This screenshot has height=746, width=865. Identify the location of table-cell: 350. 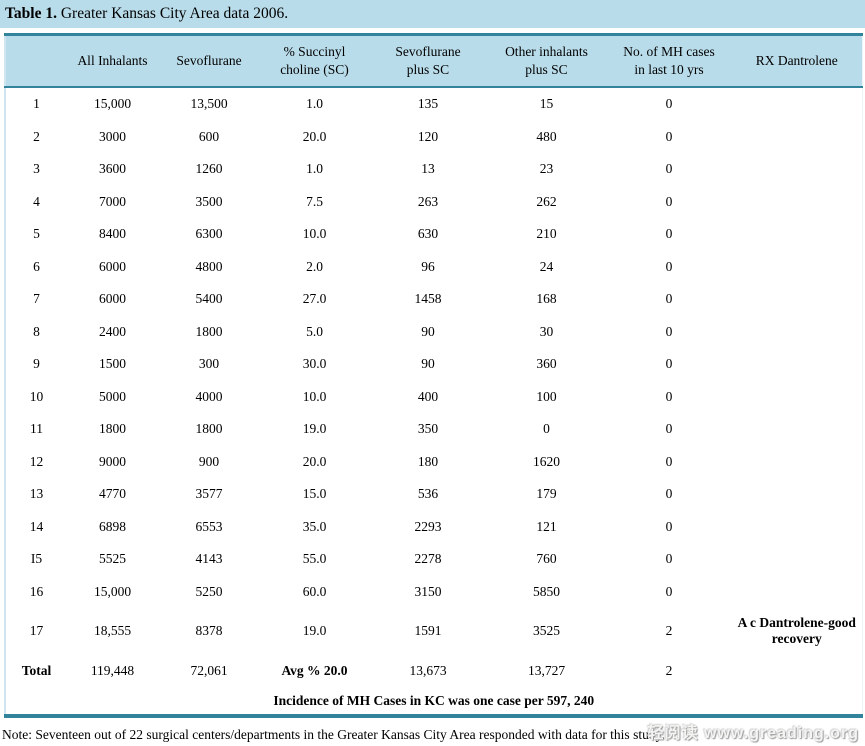
(428, 429).